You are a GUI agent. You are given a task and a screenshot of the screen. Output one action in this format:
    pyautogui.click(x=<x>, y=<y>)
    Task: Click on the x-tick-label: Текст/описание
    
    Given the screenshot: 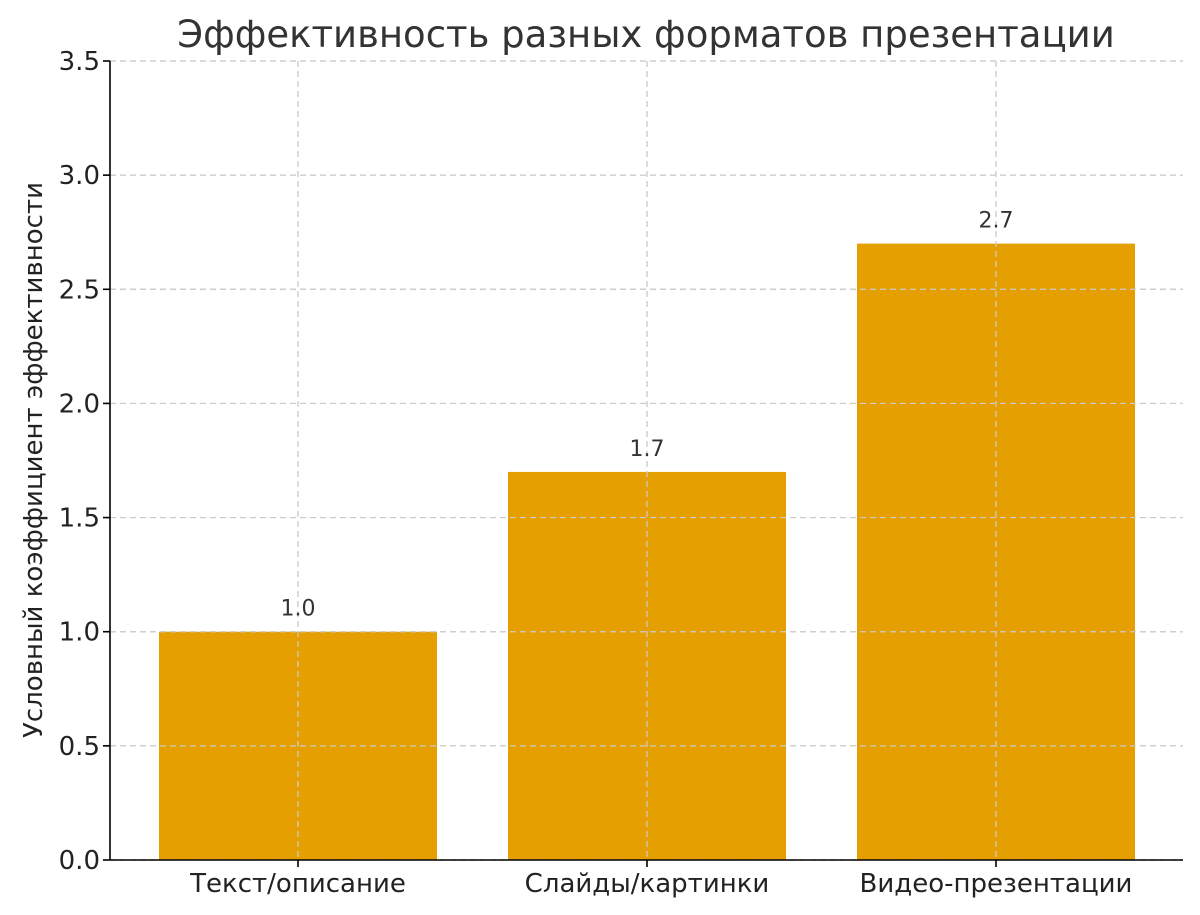 What is the action you would take?
    pyautogui.click(x=297, y=884)
    